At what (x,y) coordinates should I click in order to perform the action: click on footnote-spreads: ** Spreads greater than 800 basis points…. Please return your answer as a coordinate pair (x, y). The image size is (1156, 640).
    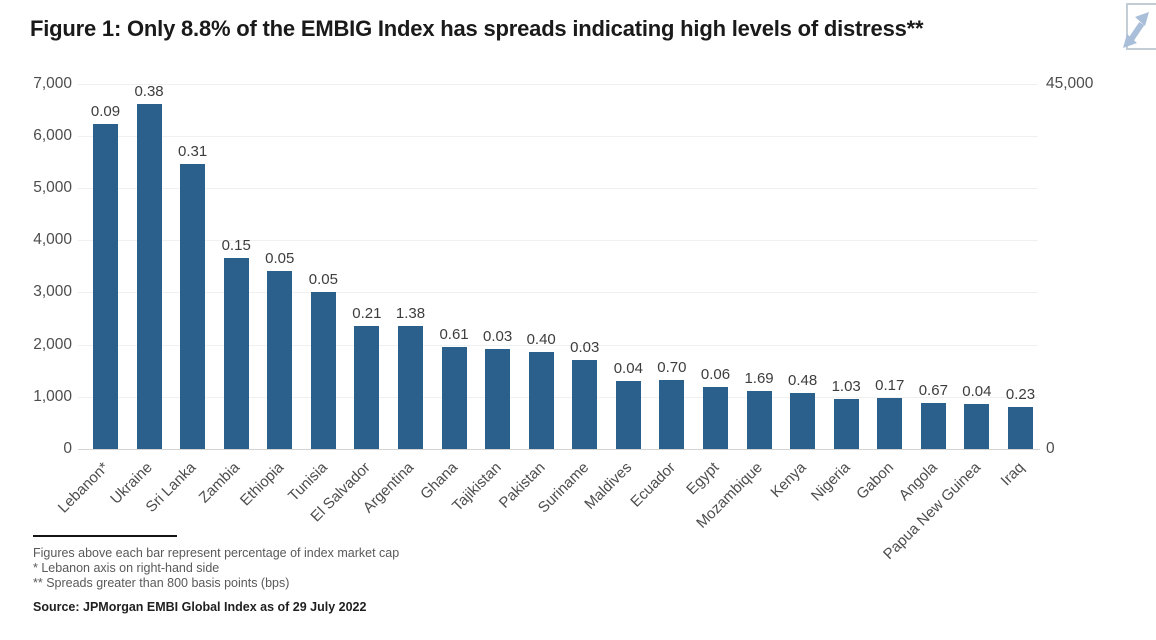
    Looking at the image, I should click on (161, 583).